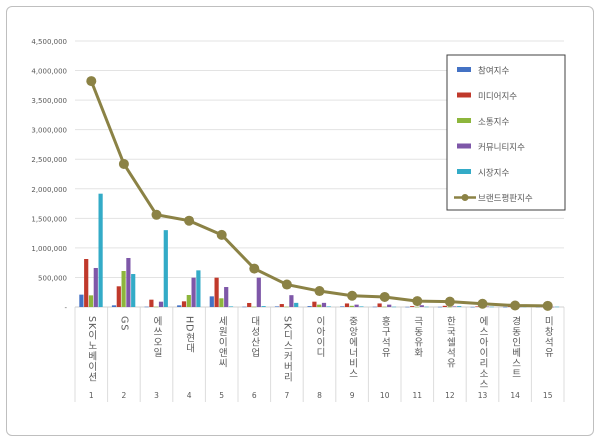 This screenshot has height=440, width=600. Describe the element at coordinates (319, 395) in the screenshot. I see `category-number: 8` at that location.